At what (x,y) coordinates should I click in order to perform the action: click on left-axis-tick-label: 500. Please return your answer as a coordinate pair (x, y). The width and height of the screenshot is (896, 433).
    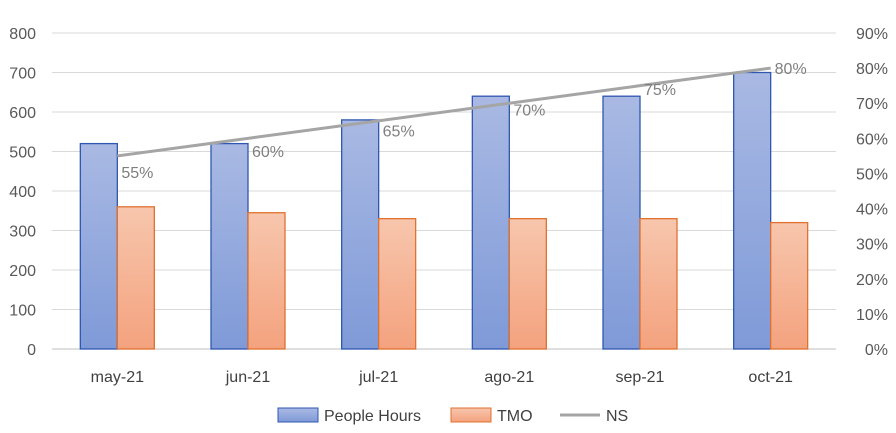
    Looking at the image, I should click on (22, 153).